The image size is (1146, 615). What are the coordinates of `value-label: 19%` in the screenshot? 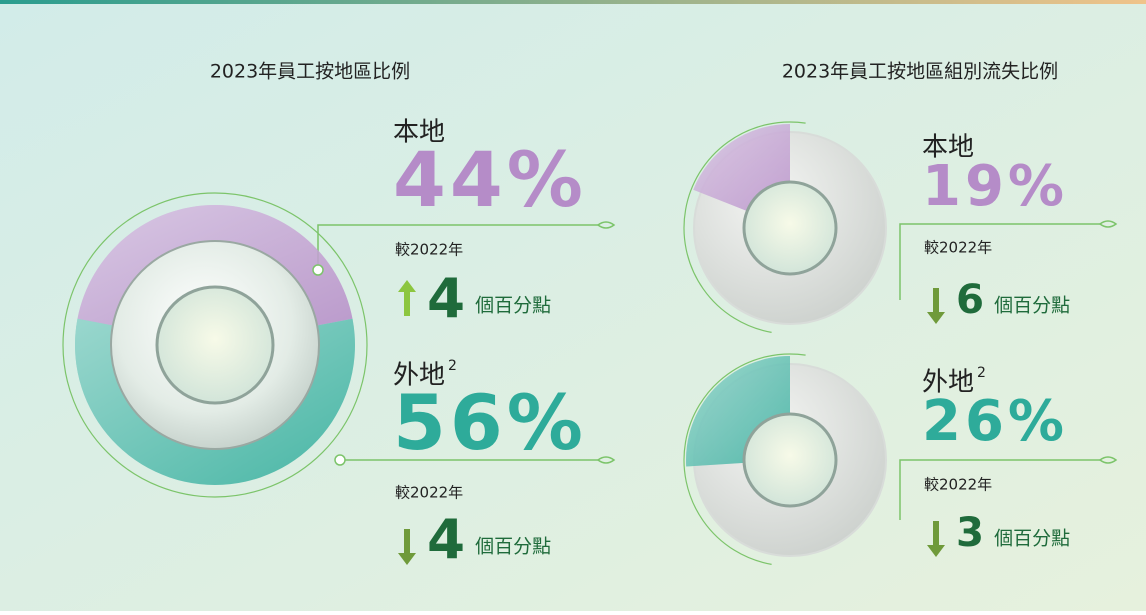 It's located at (995, 186).